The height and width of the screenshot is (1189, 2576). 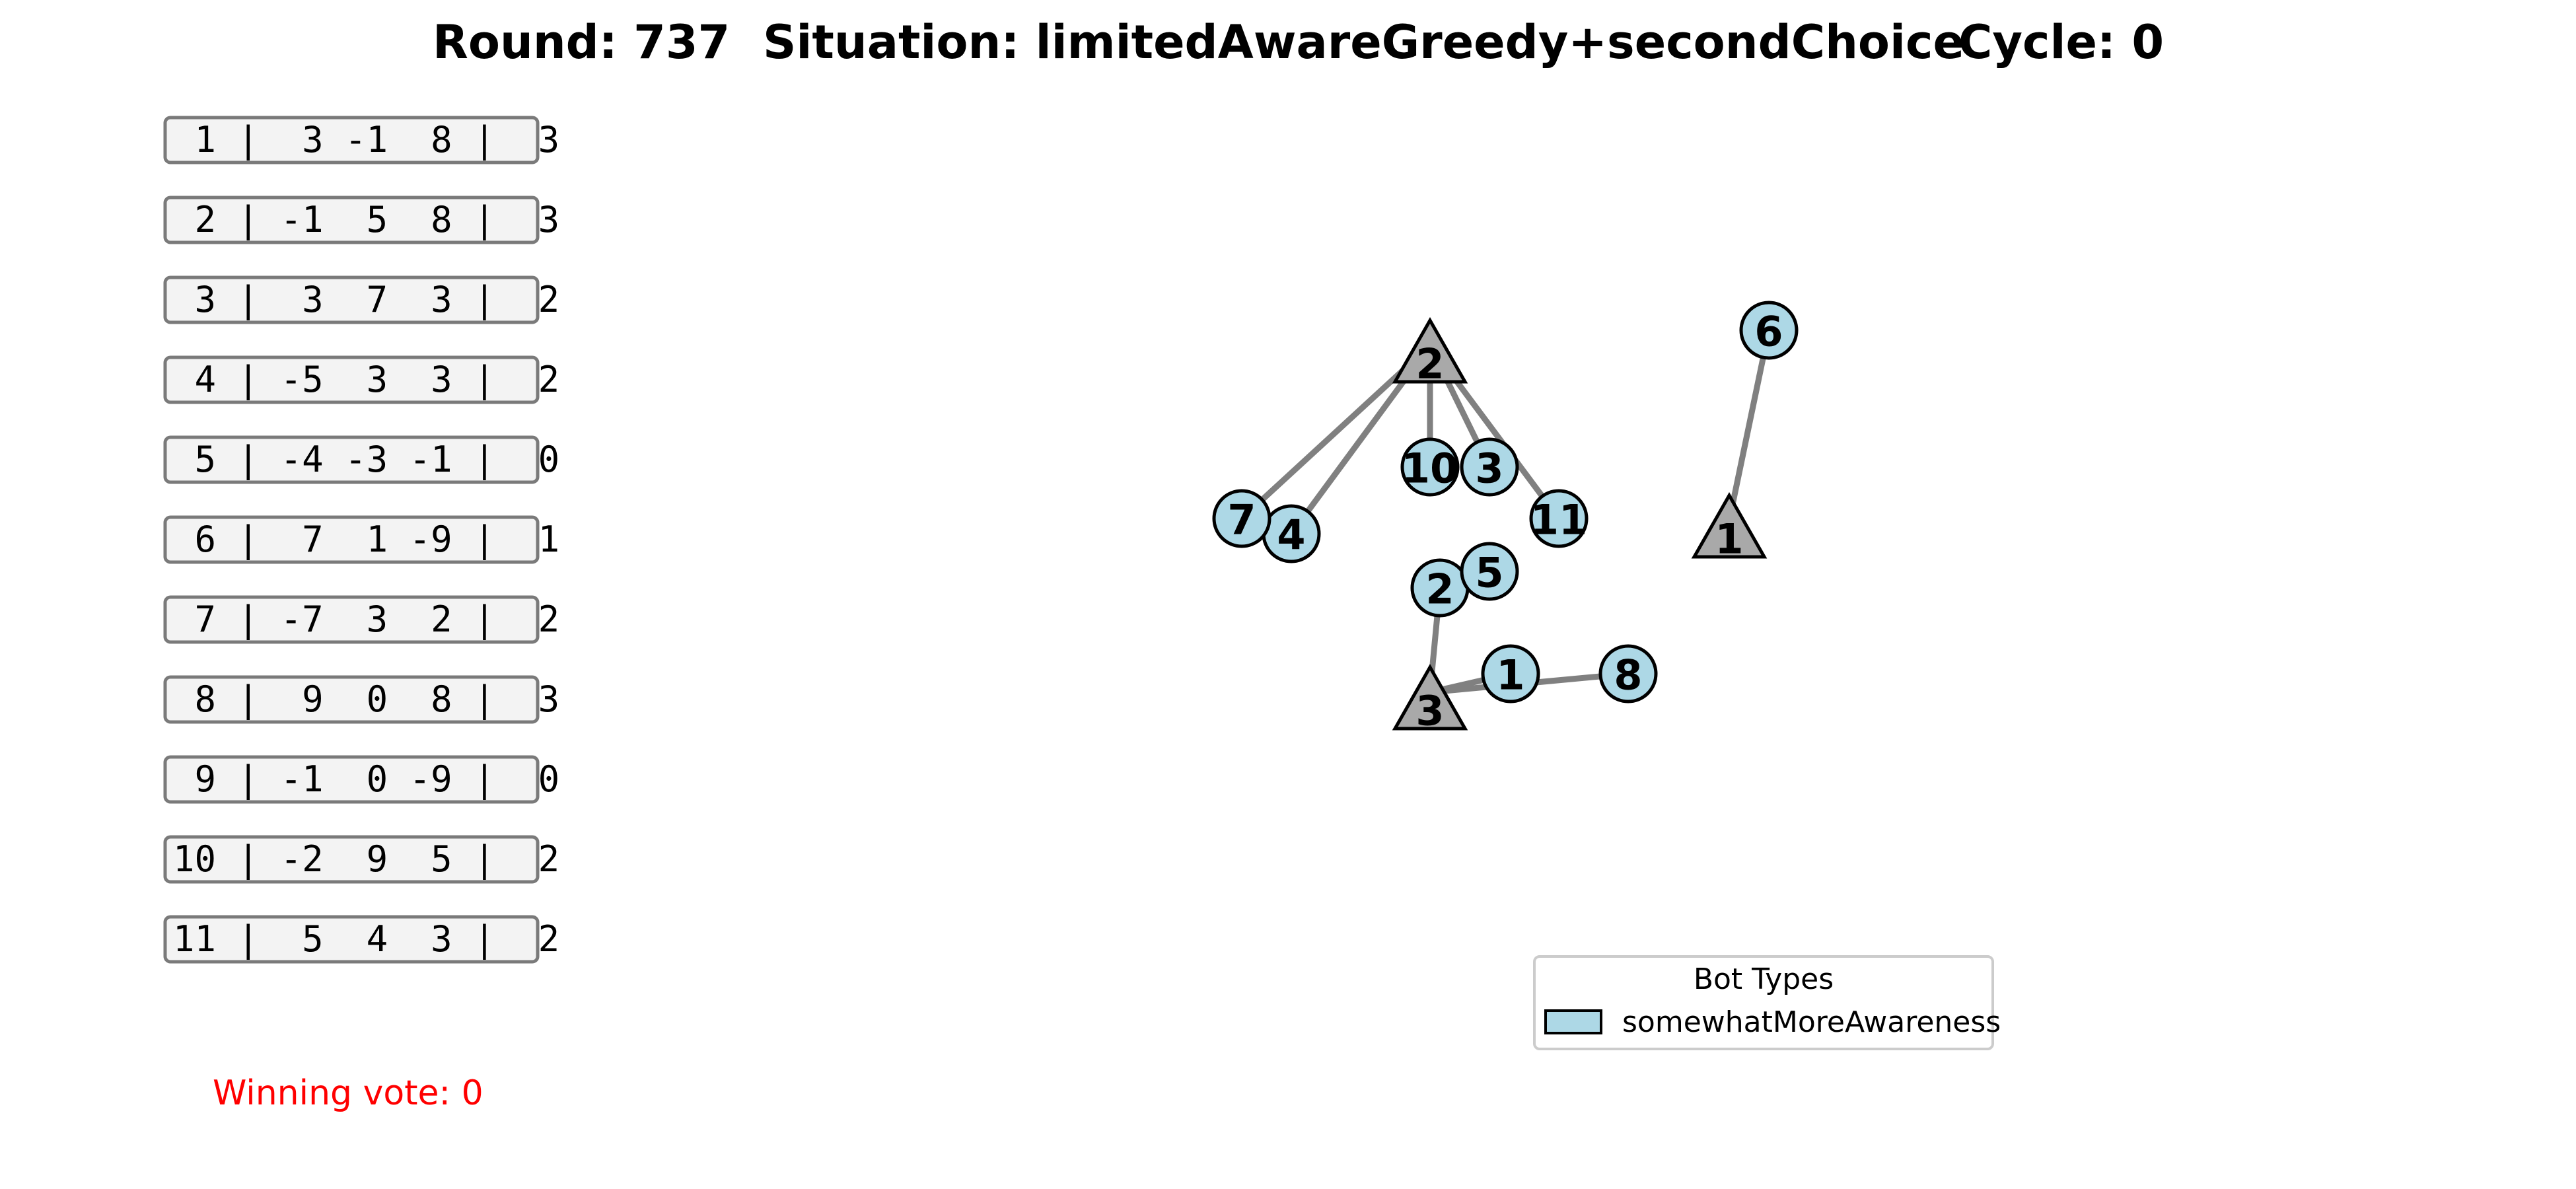 I want to click on legend-title: Bot Types, so click(x=1764, y=979).